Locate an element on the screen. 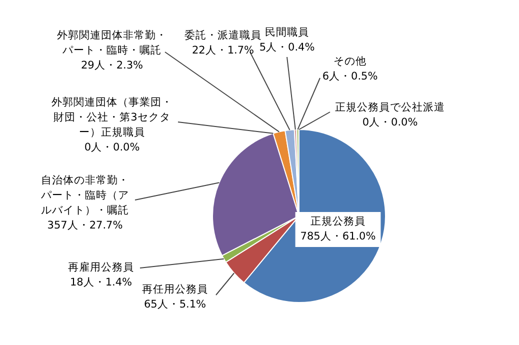 The image size is (519, 345). data-label: 22人・1.7% is located at coordinates (223, 50).